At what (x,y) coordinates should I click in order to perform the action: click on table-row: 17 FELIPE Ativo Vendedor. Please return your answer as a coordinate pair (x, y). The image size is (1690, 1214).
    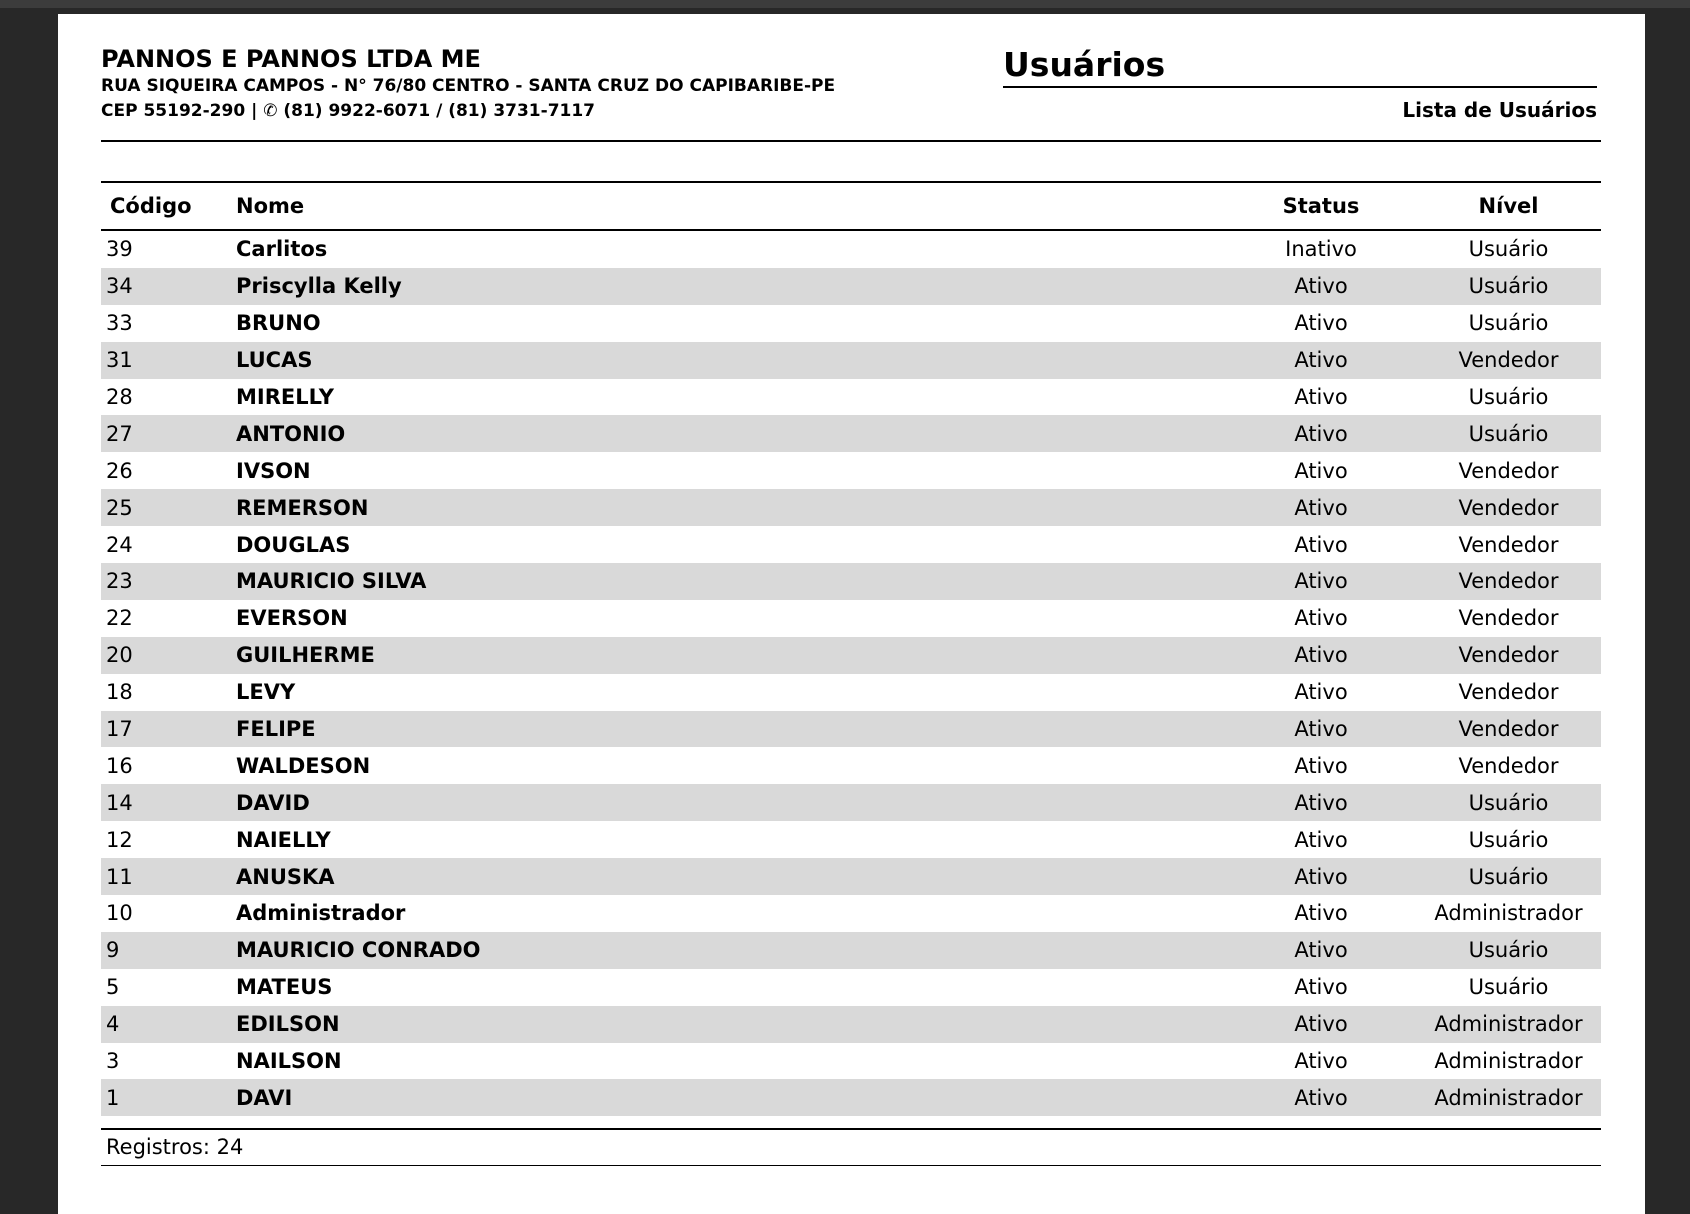
    Looking at the image, I should click on (851, 729).